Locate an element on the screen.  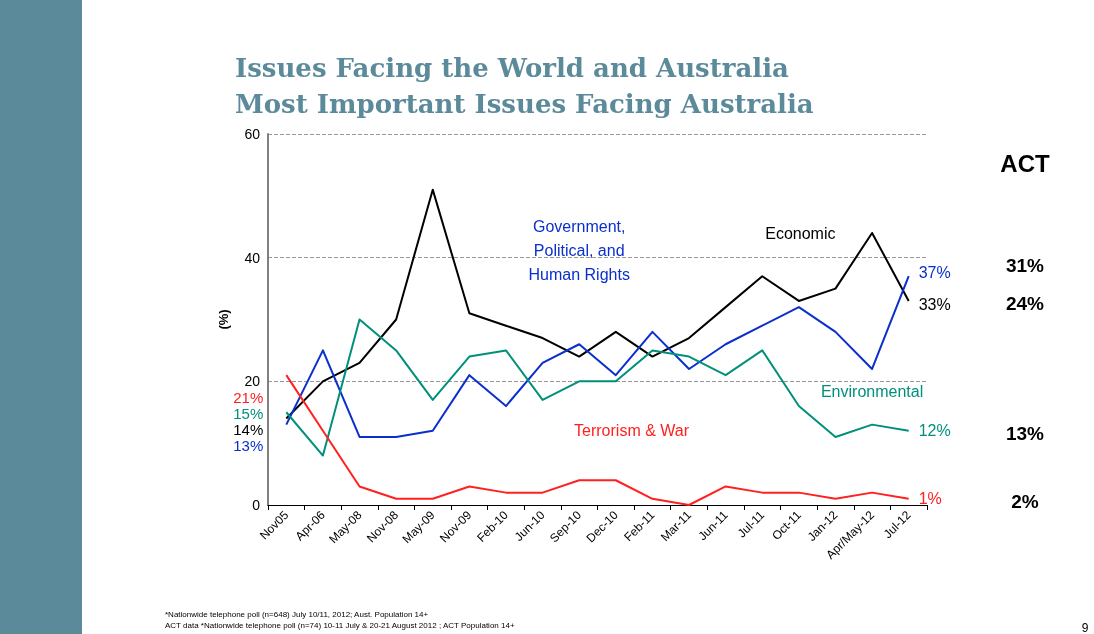
data-label: 12% is located at coordinates (934, 431).